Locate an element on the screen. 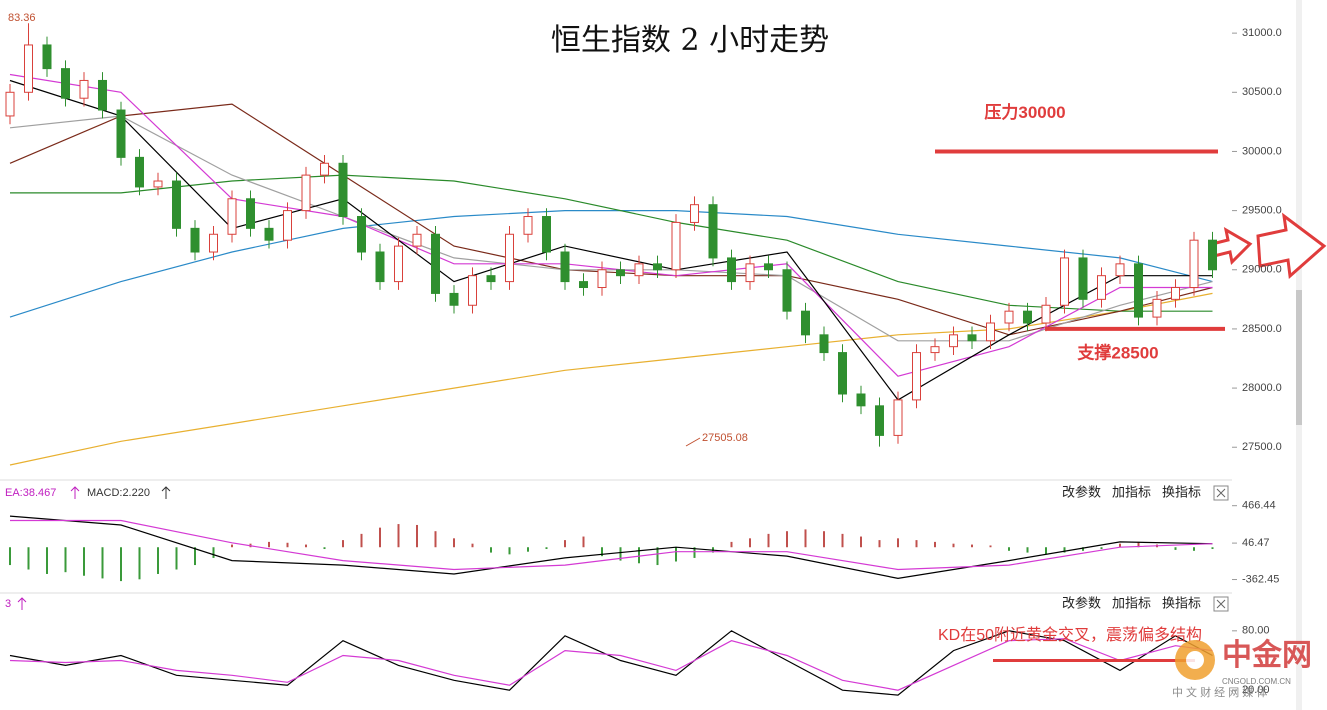 This screenshot has height=710, width=1327. label-pointer is located at coordinates (693, 442).